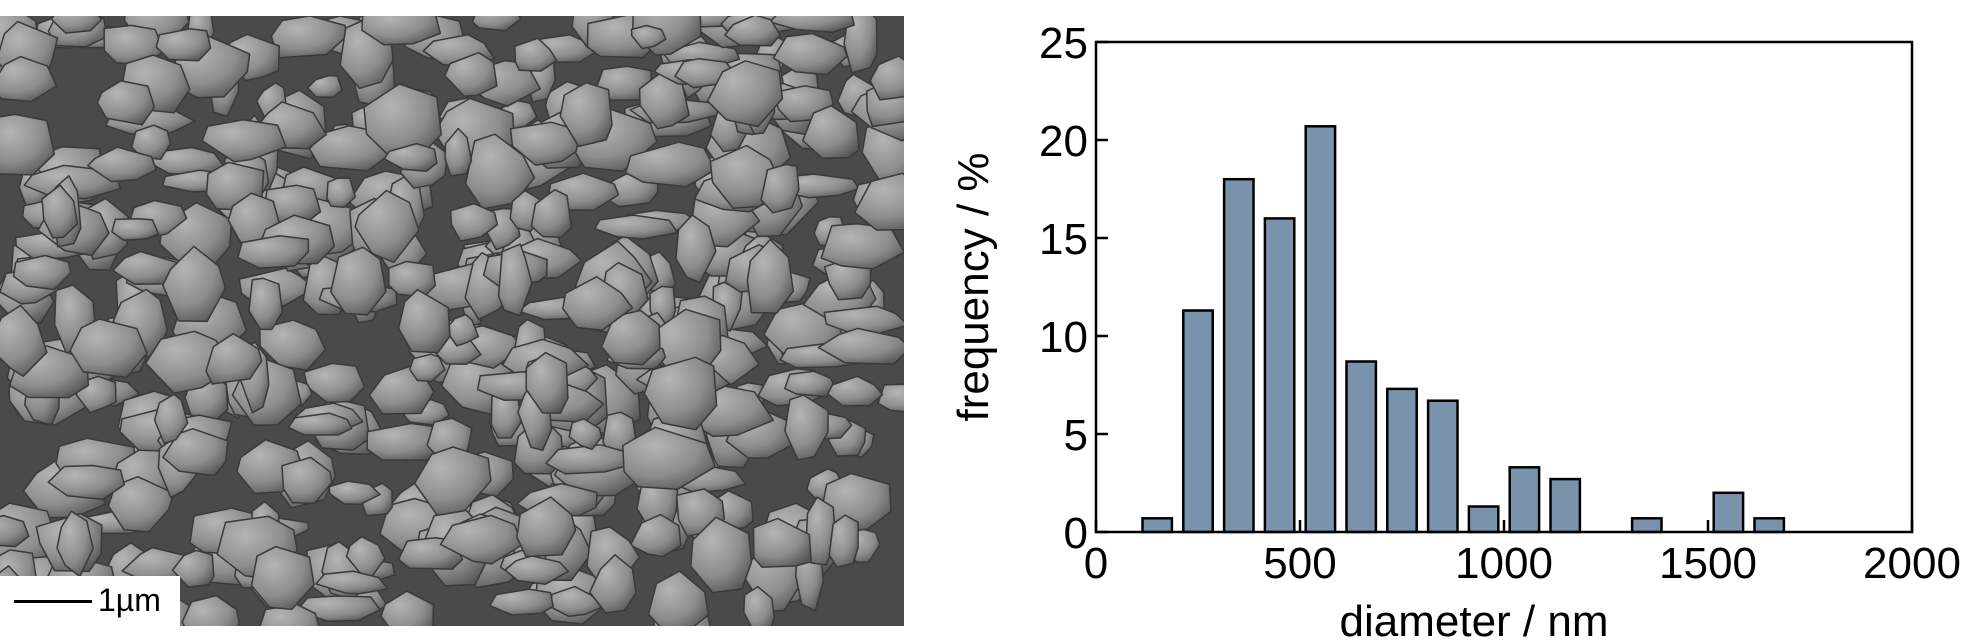 Image resolution: width=1972 pixels, height=643 pixels. Describe the element at coordinates (1299, 563) in the screenshot. I see `x-tick-label: 500` at that location.